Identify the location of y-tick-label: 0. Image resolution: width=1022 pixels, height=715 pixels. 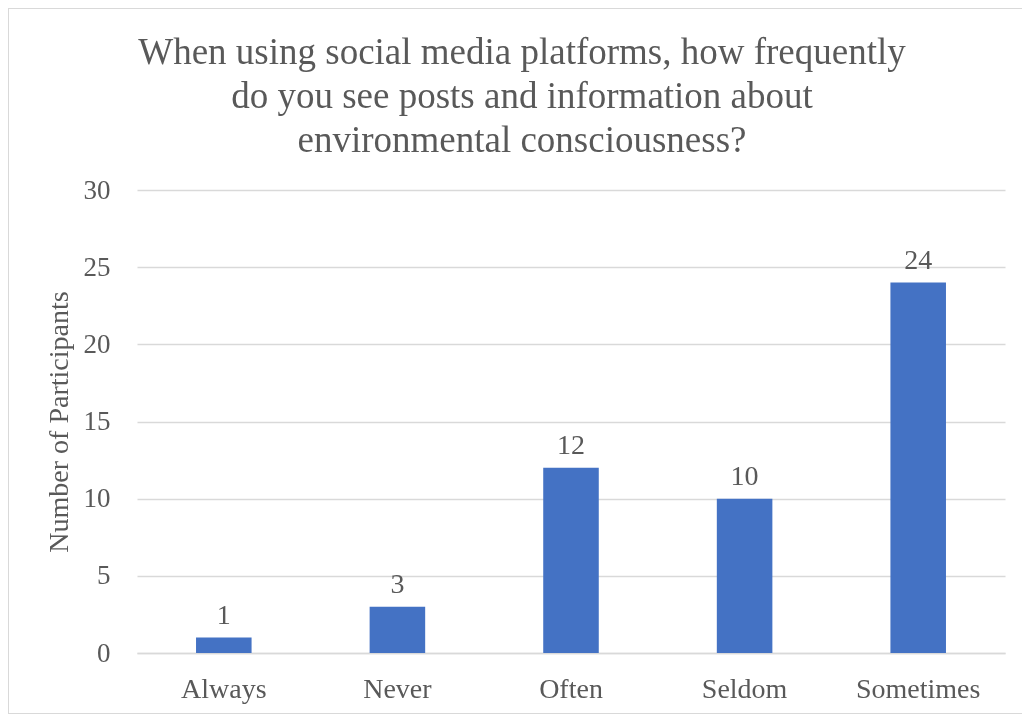
(104, 652).